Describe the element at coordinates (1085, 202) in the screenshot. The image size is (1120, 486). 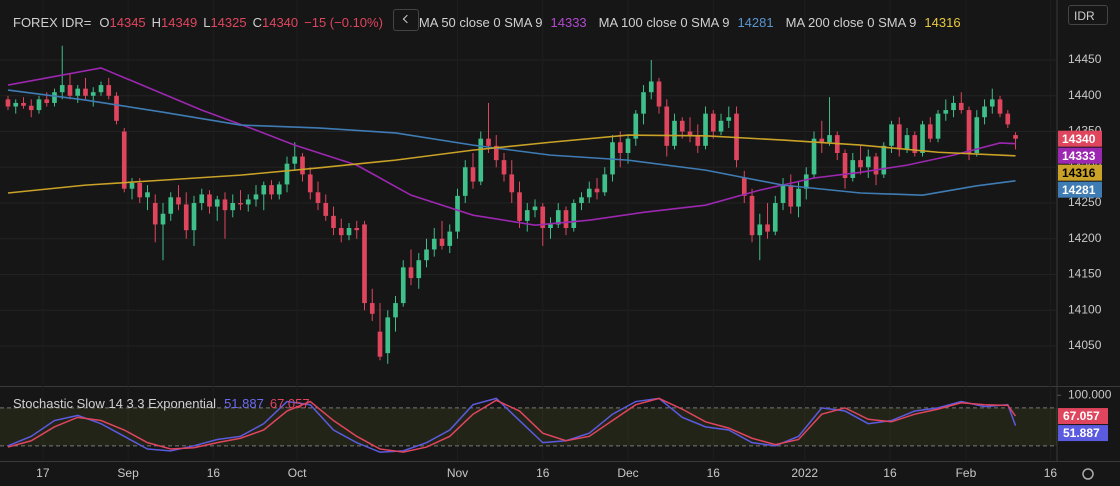
I see `y-tick-label: 14250` at that location.